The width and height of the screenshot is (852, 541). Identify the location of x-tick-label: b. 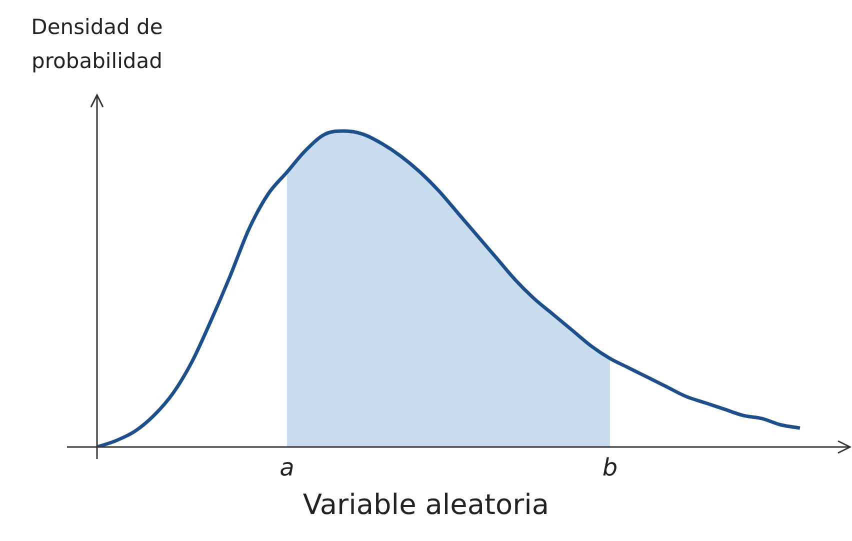
(610, 468).